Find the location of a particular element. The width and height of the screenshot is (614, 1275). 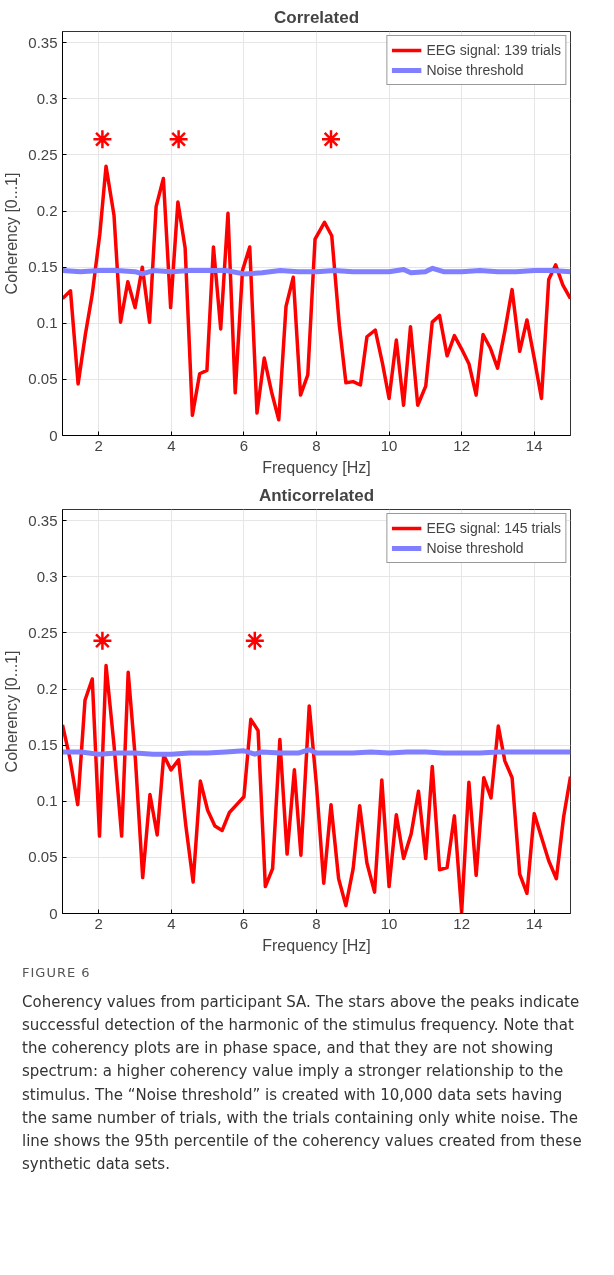

text: Coherency values from participant SA. The stars above the peaks indicate successful detection of the harmonic of the stimulus frequency. Note that the coherency plots are in phase space, and that they are not showing spectrum: a higher coherency value imply a stronger relationship to the stimulus. The “Noise threshold” is created with 10,000 data sets having the same number of trials, with the trials containing only white noise. The line shows the 95th percentile of the coherency values created from these synthetic data sets. is located at coordinates (302, 1083).